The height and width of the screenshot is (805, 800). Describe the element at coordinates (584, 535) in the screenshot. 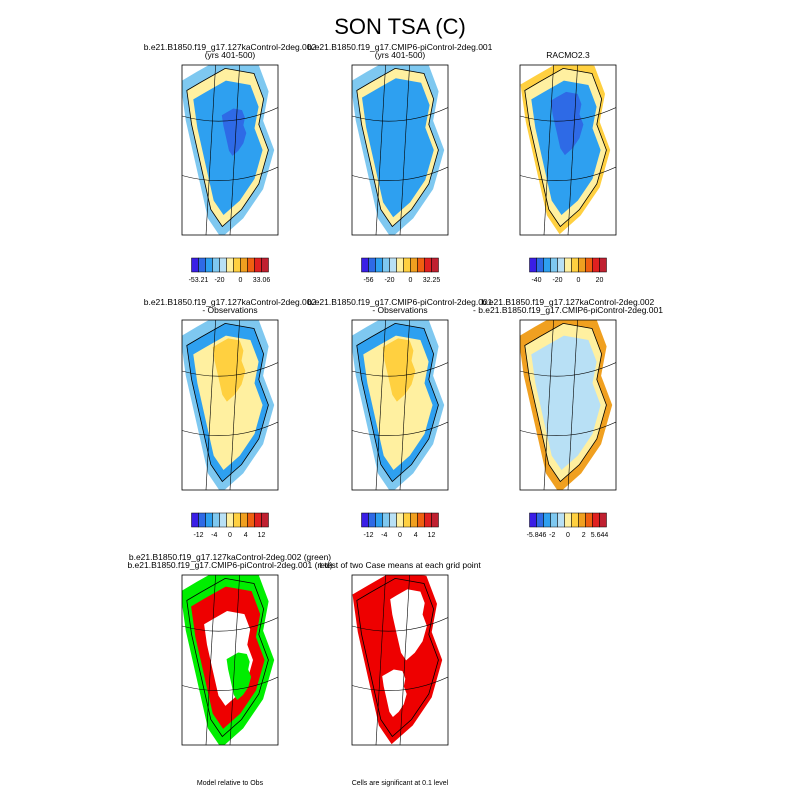

I see `colorbar-label: 2` at that location.